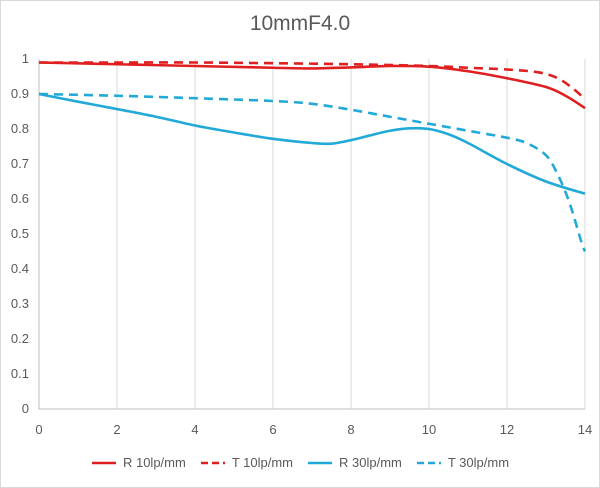 This screenshot has width=600, height=488. Describe the element at coordinates (20, 373) in the screenshot. I see `y-tick-label: 0.1` at that location.